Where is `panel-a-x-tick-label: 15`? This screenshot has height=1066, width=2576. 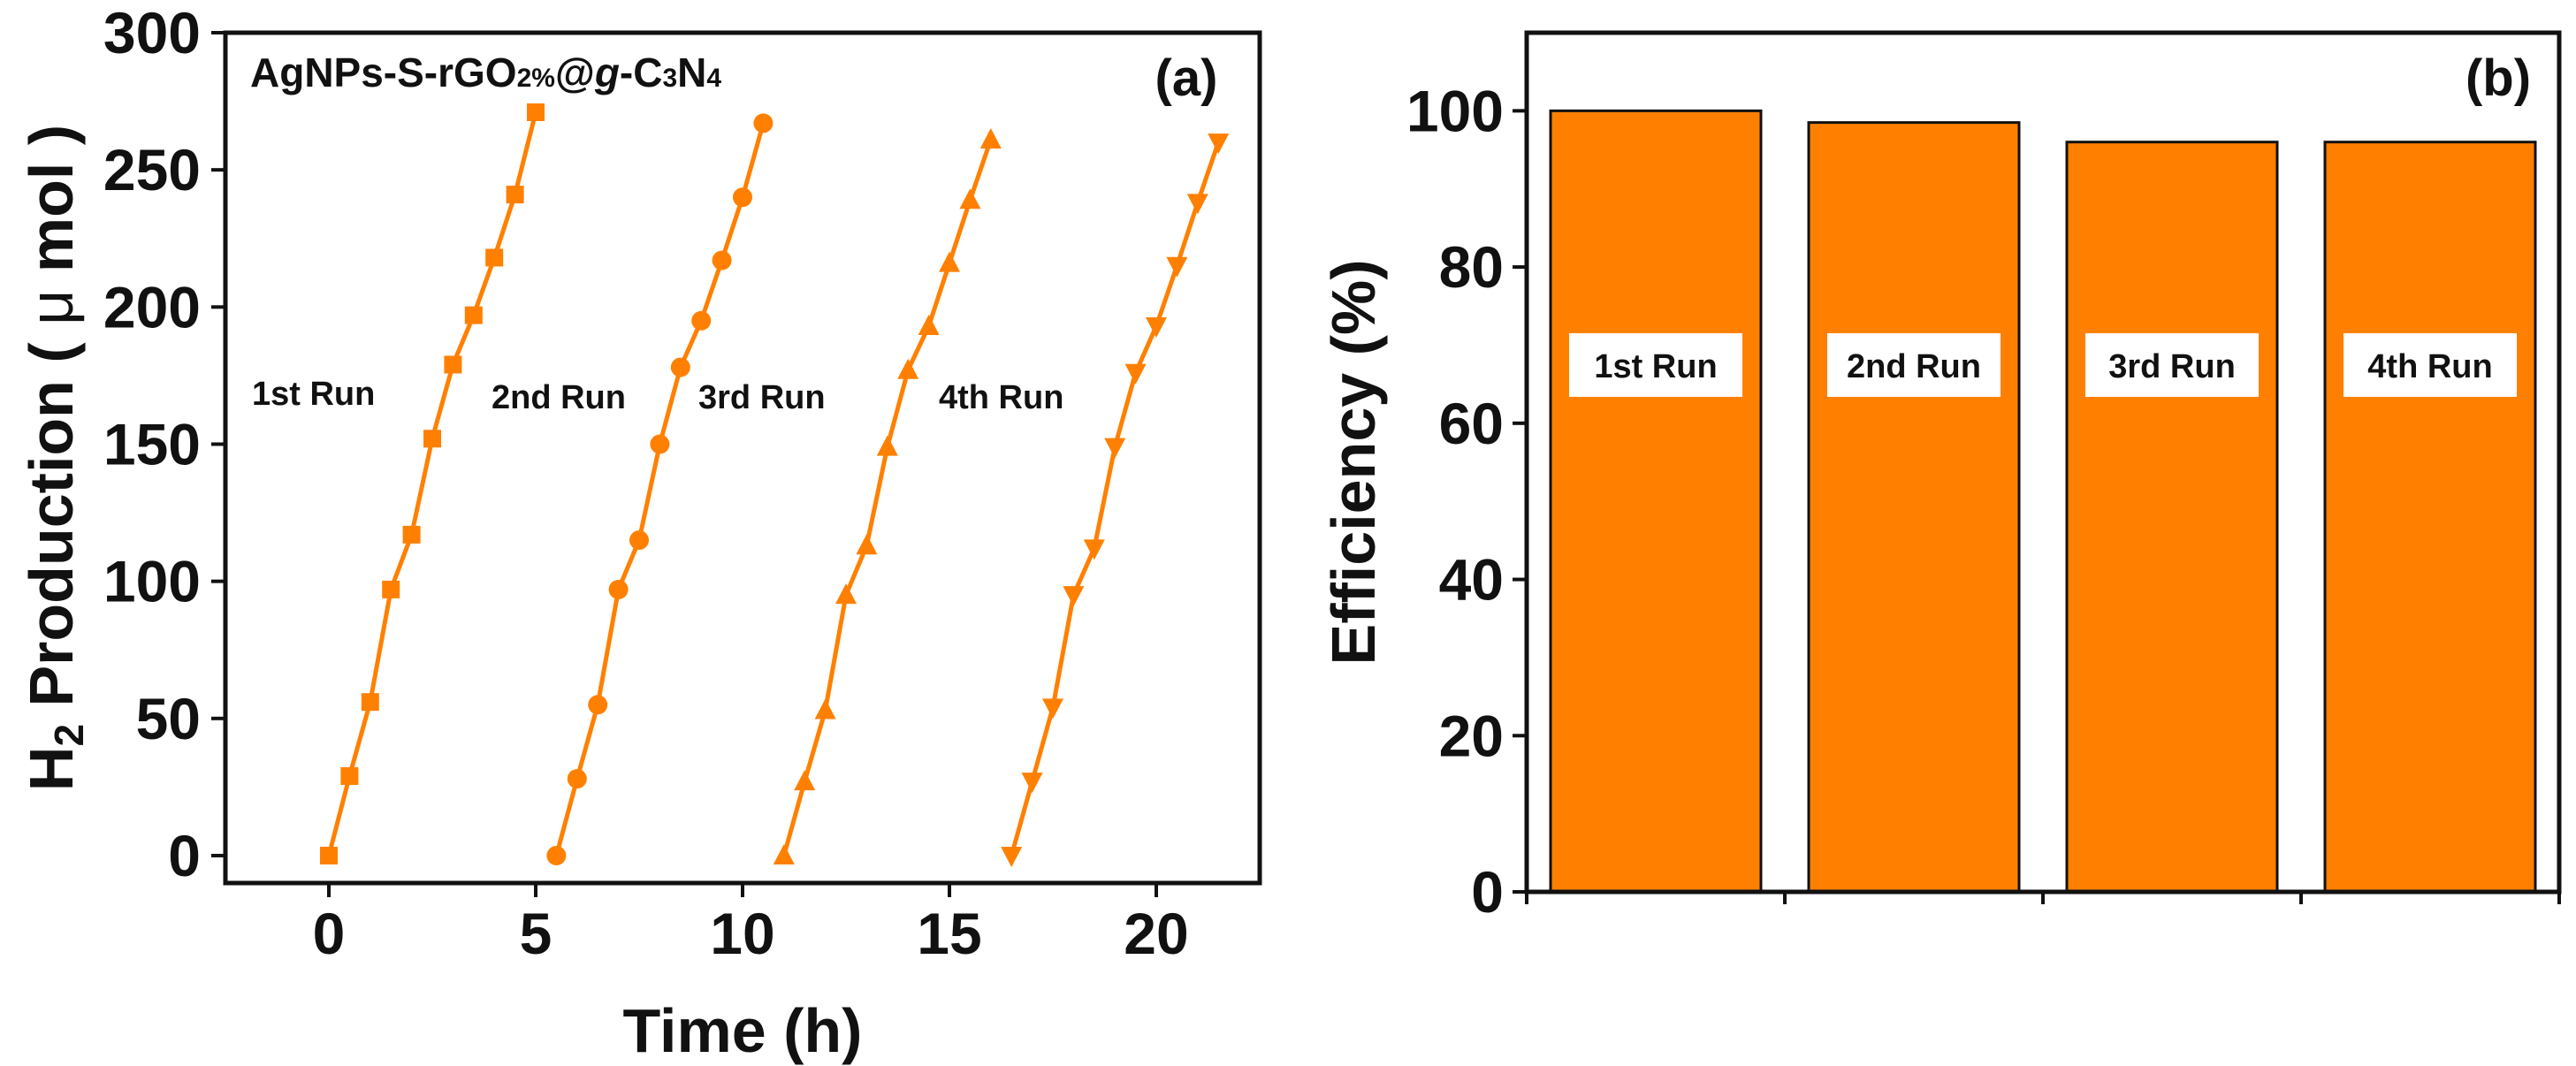
panel-a-x-tick-label: 15 is located at coordinates (949, 933).